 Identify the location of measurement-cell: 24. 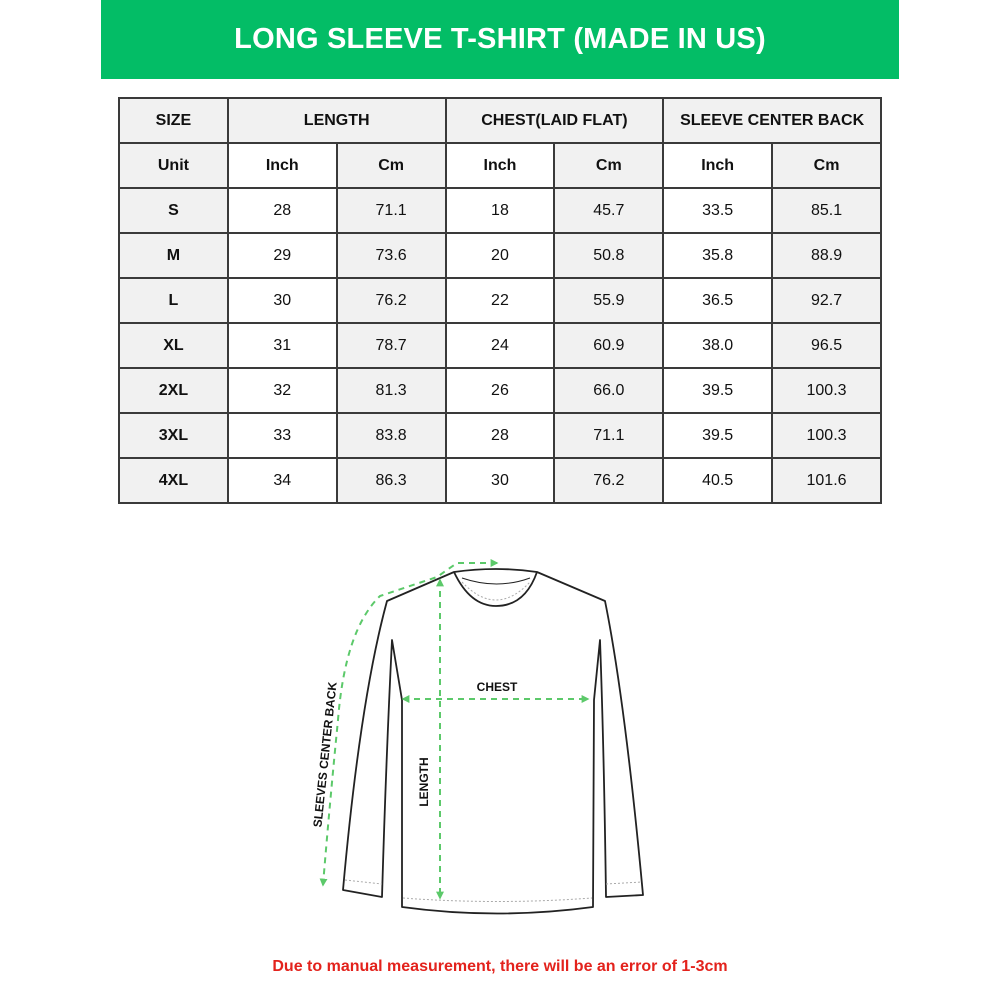
(500, 345).